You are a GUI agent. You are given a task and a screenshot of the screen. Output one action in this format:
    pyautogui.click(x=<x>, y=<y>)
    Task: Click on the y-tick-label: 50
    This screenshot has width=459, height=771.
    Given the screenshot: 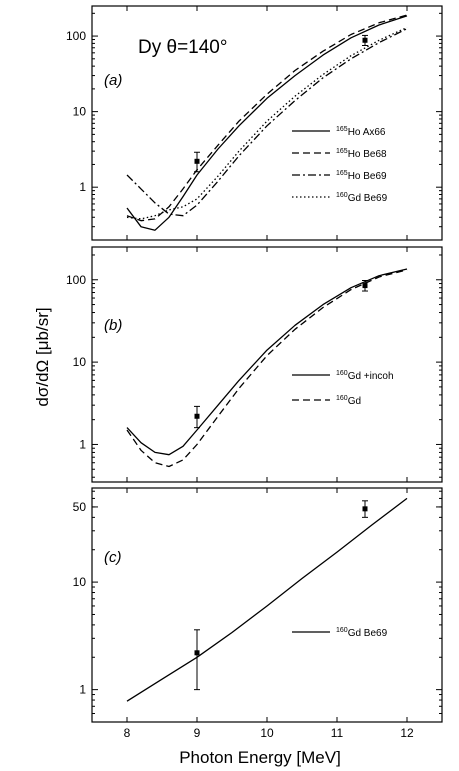 What is the action you would take?
    pyautogui.click(x=80, y=507)
    